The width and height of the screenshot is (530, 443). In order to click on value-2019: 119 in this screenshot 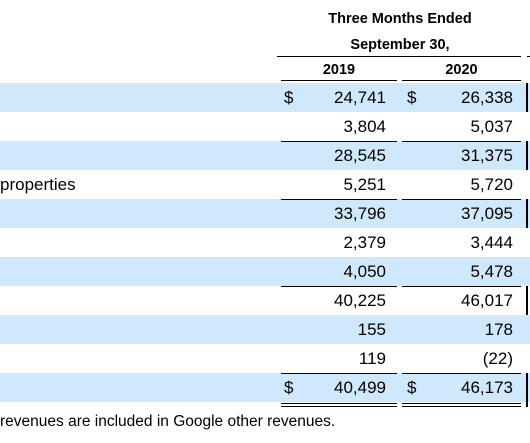, I will do `click(372, 358)`.